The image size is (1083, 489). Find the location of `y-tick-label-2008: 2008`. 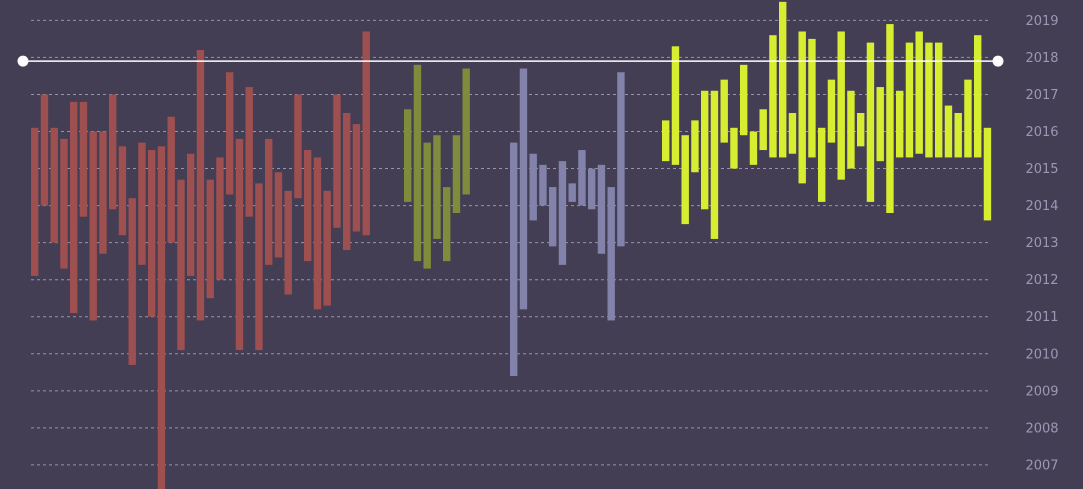

y-tick-label-2008: 2008 is located at coordinates (1041, 428).